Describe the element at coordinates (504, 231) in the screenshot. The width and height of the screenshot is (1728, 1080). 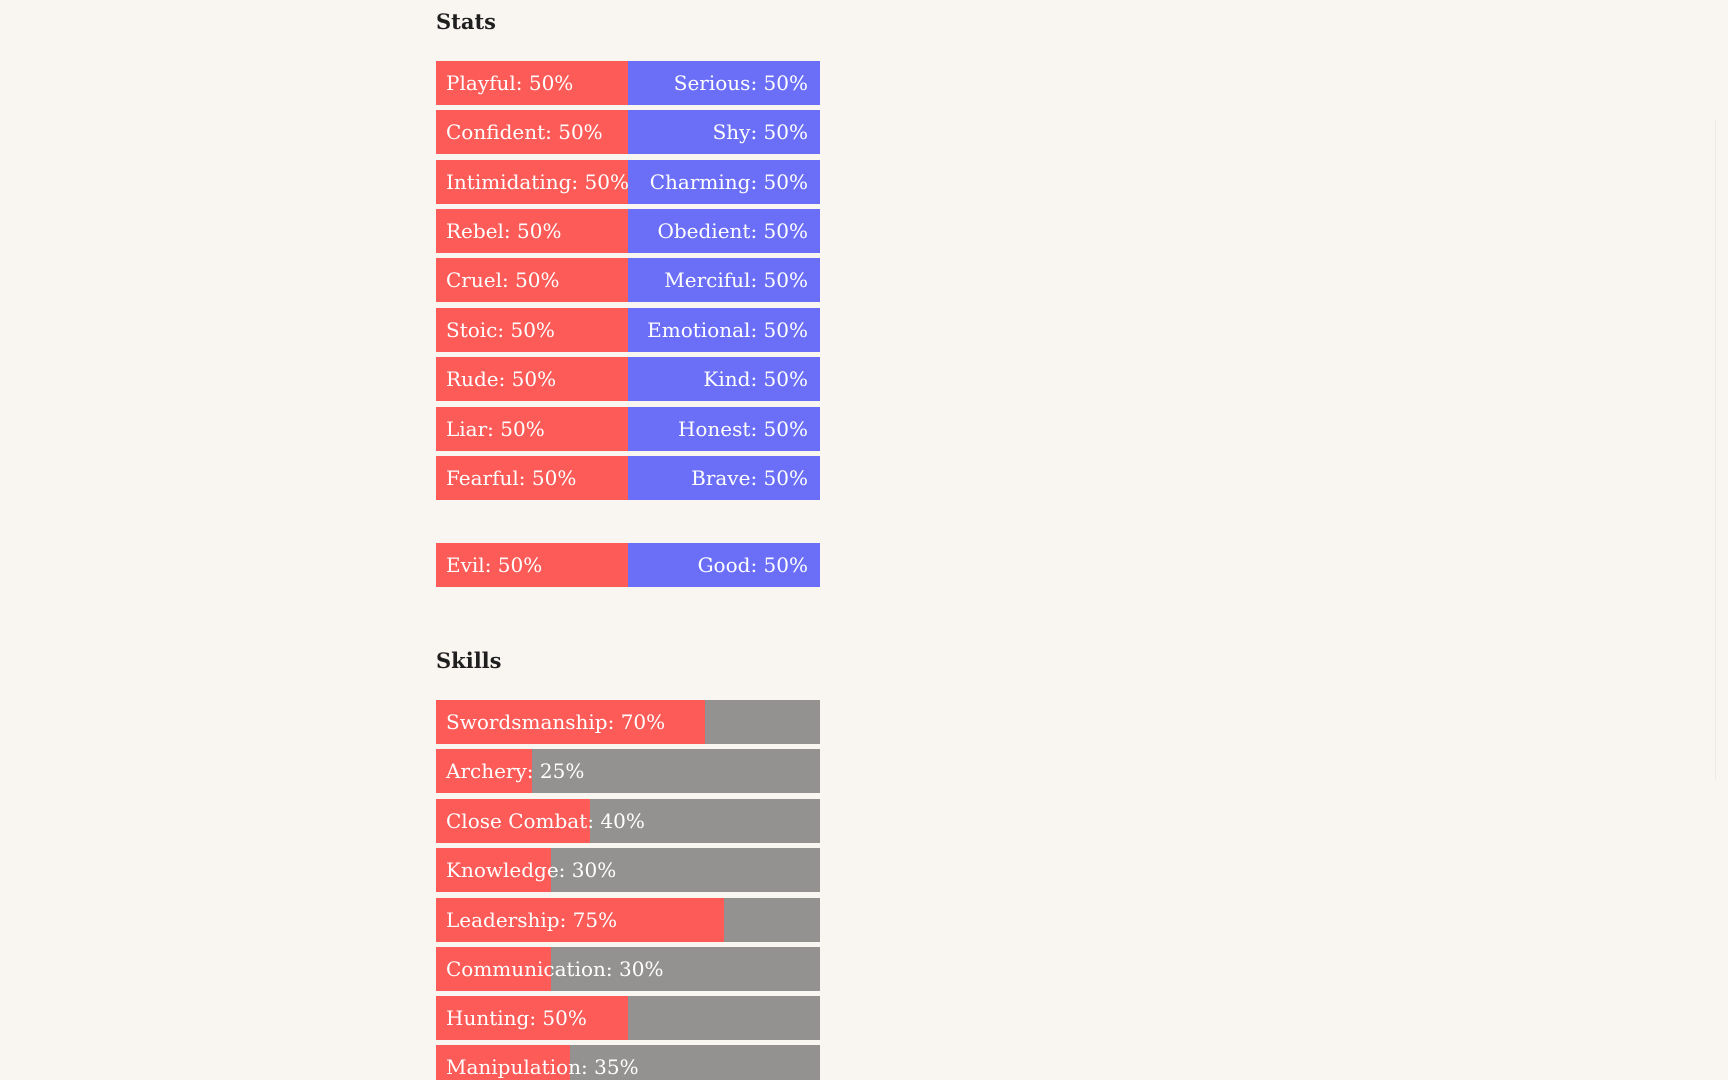
I see `stat-left-label: Rebel: 50%` at that location.